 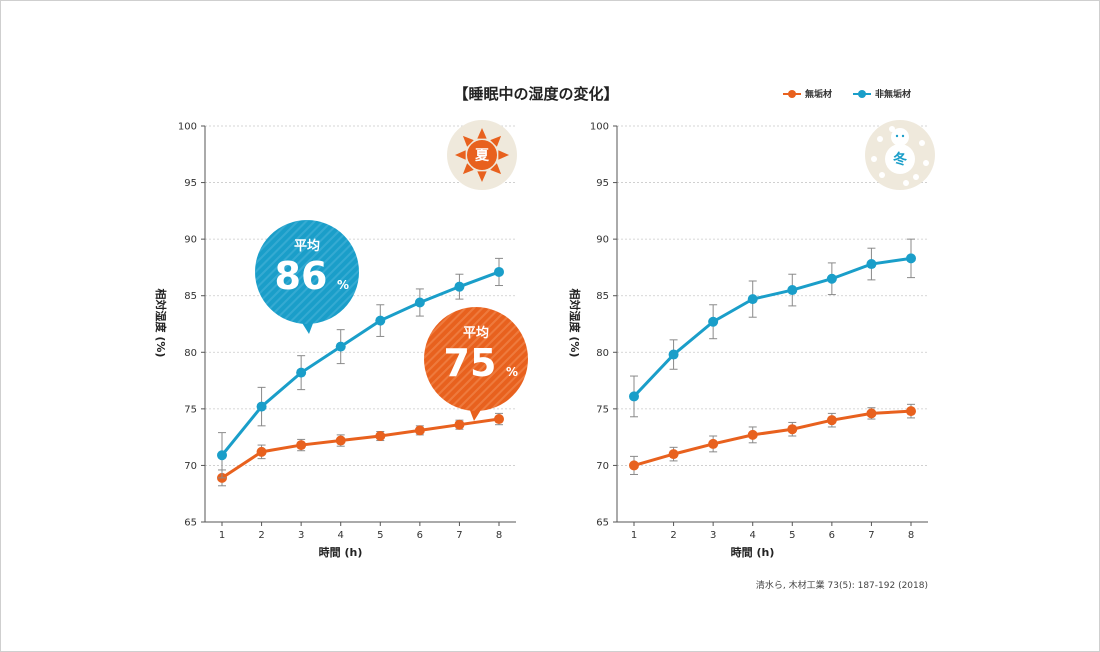 What do you see at coordinates (341, 535) in the screenshot?
I see `x-tick-label: 4` at bounding box center [341, 535].